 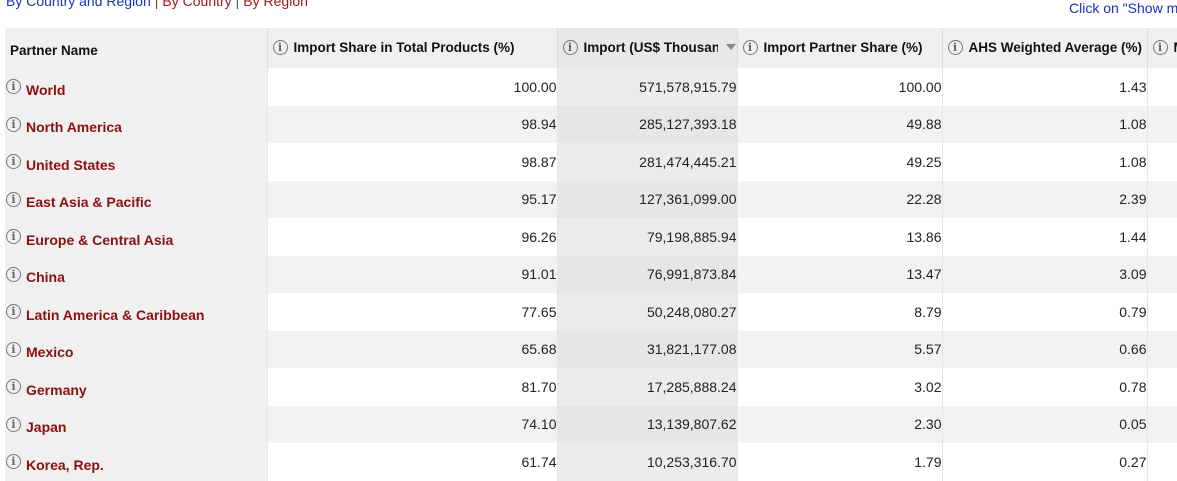 What do you see at coordinates (136, 387) in the screenshot?
I see `partner-name-cell: i Germany` at bounding box center [136, 387].